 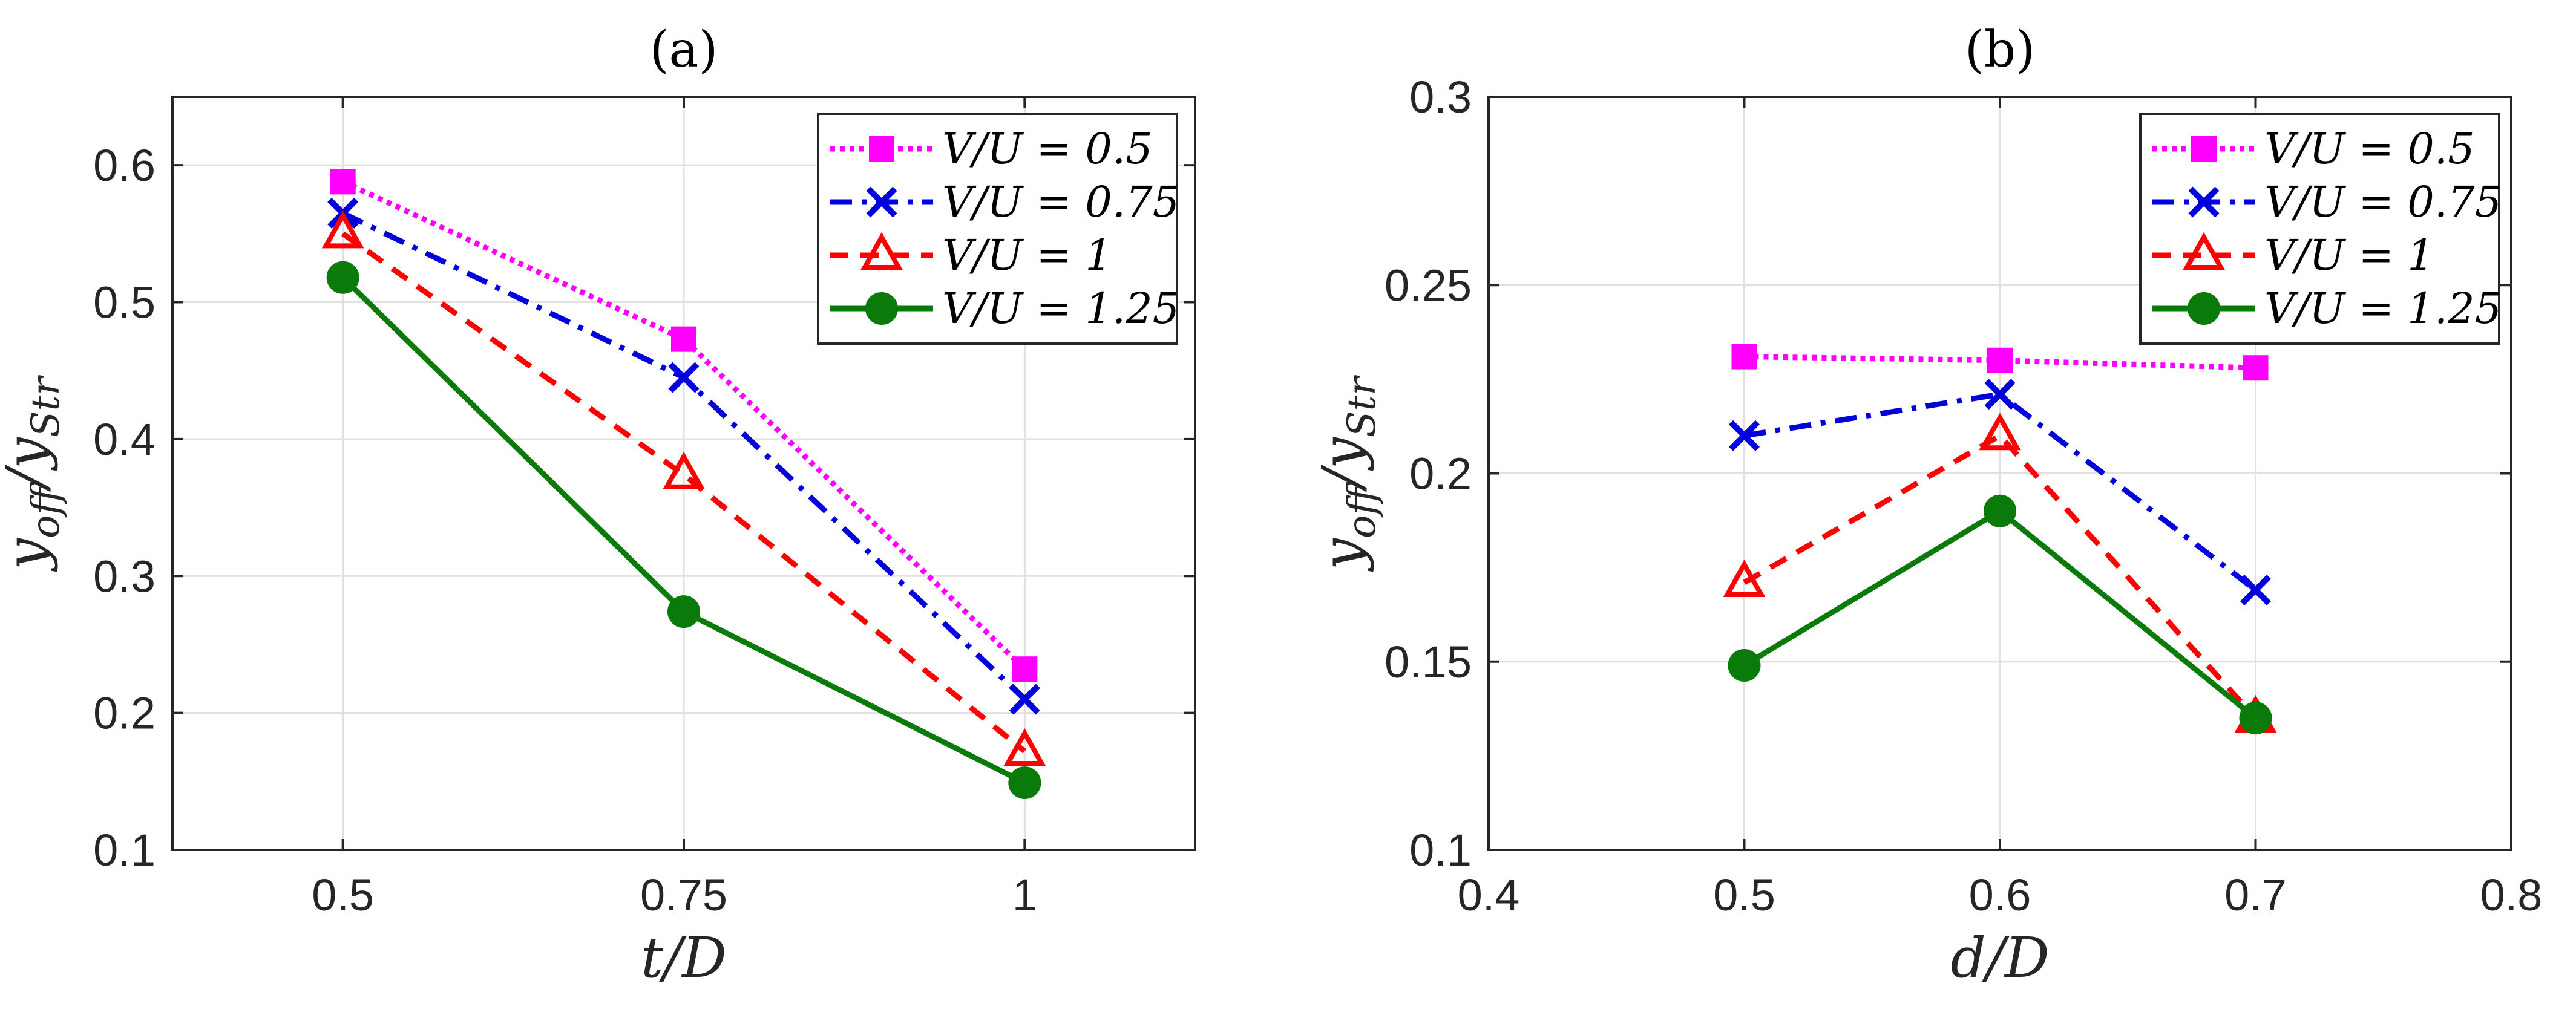 I want to click on x-axis-title: t/D, so click(x=684, y=958).